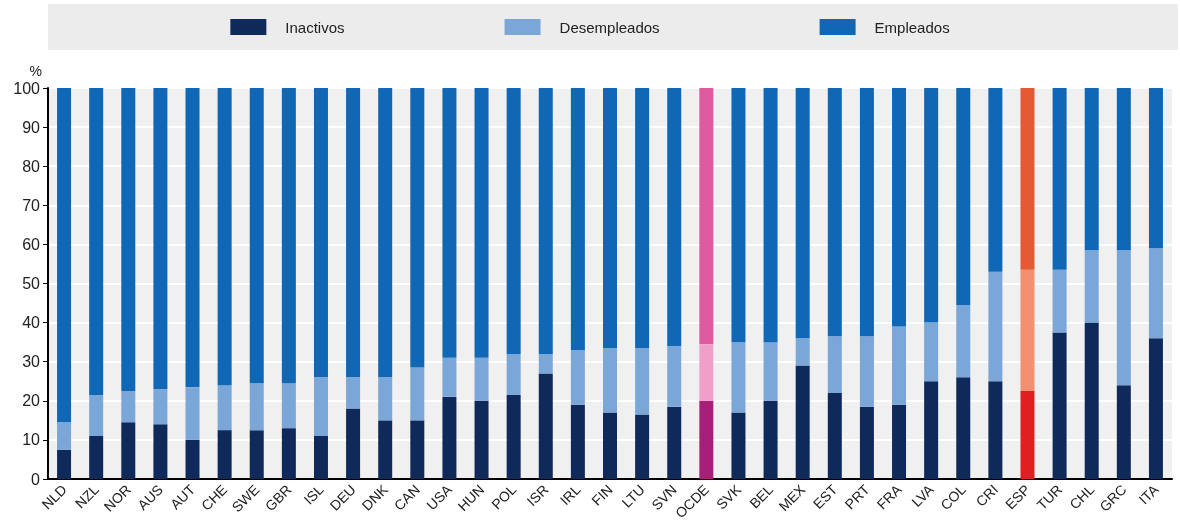 Image resolution: width=1180 pixels, height=524 pixels. What do you see at coordinates (504, 497) in the screenshot?
I see `x-tick-label: POL` at bounding box center [504, 497].